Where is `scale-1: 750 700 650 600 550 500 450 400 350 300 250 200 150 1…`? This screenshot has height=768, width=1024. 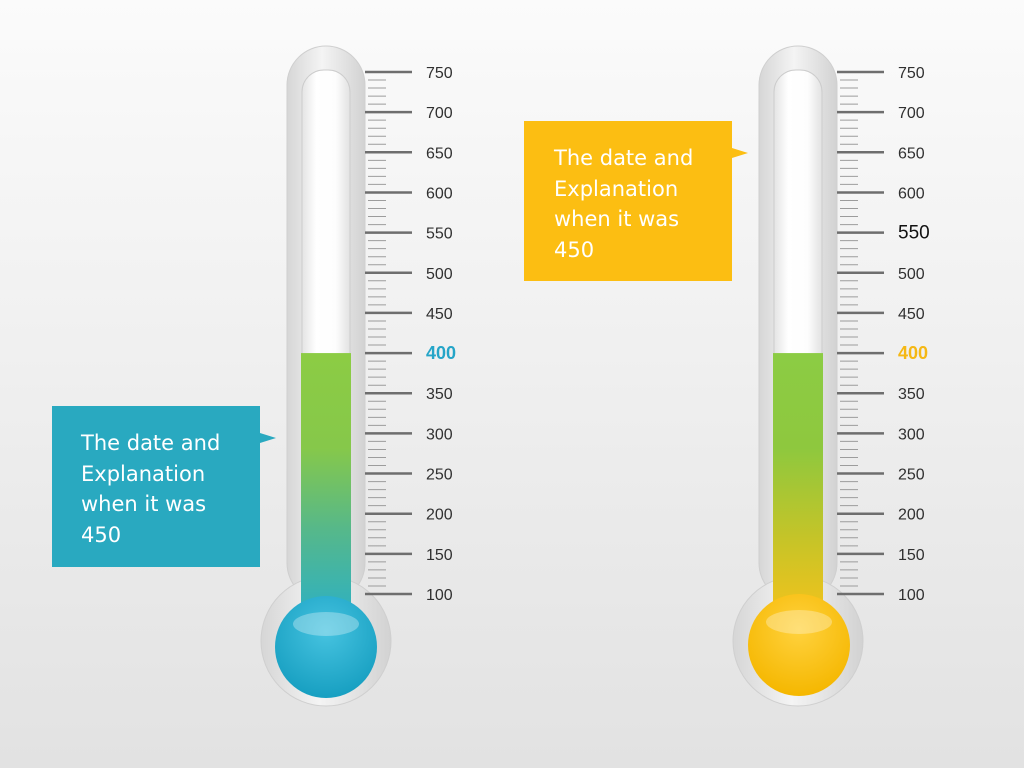 scale-1: 750 700 650 600 550 500 450 400 350 300 250 200 150 1… is located at coordinates (410, 334).